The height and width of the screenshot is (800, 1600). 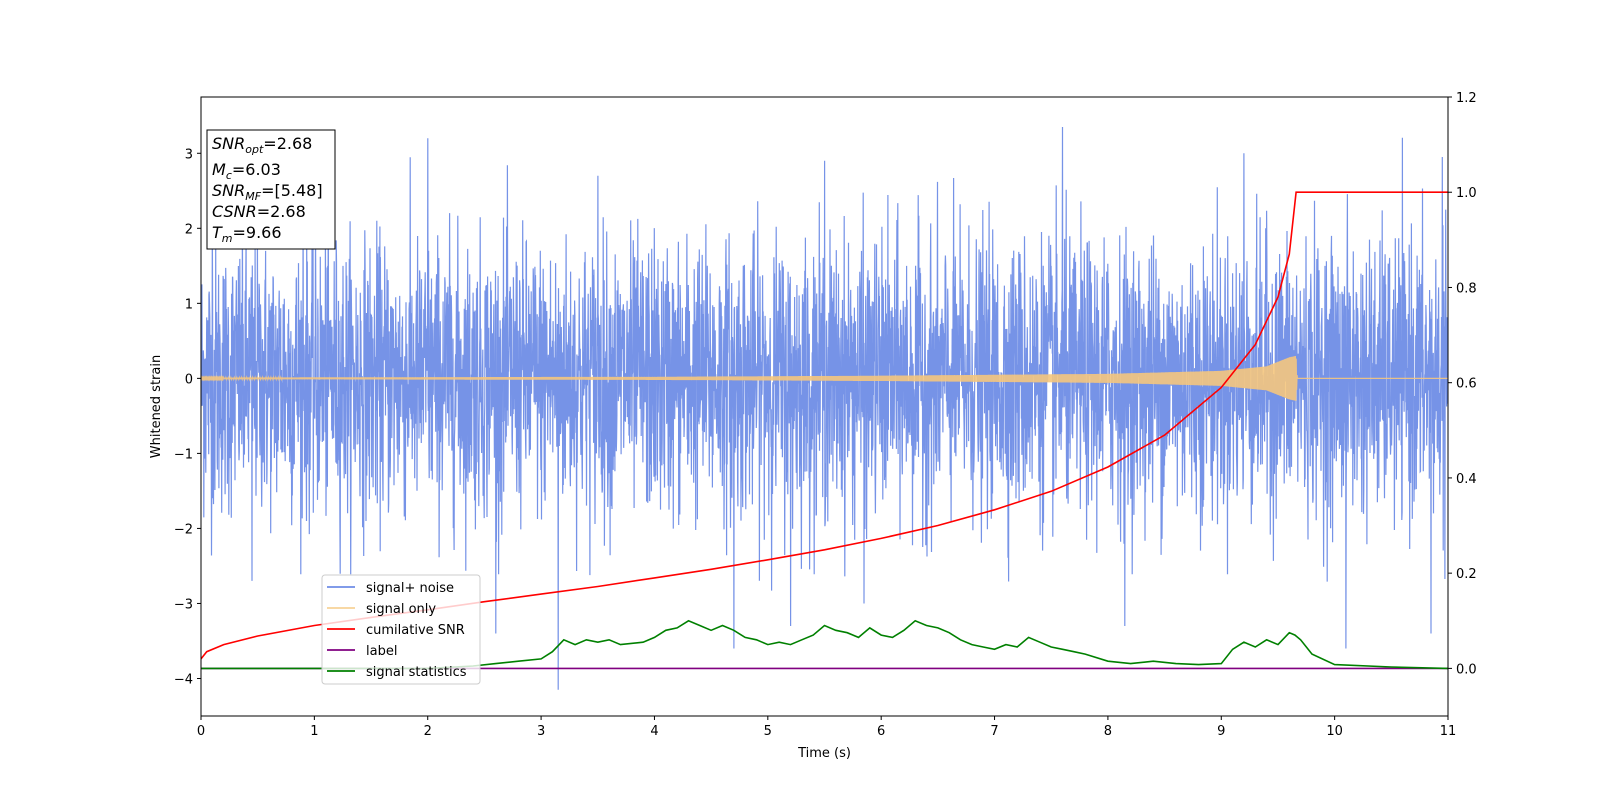 What do you see at coordinates (1108, 731) in the screenshot?
I see `x-tick-label: 8` at bounding box center [1108, 731].